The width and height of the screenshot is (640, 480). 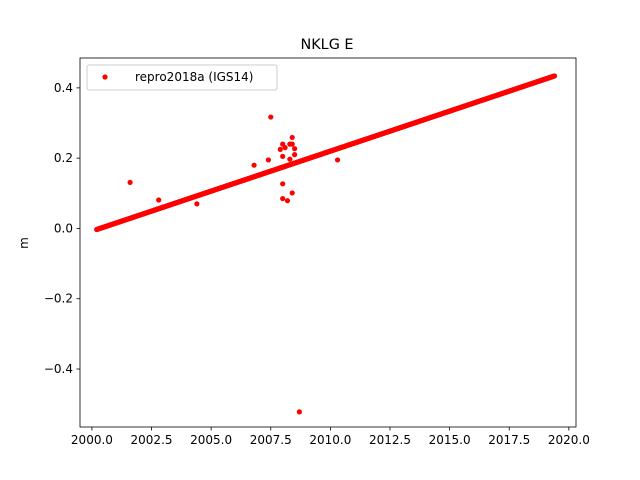 What do you see at coordinates (58, 369) in the screenshot?
I see `y-tick-label: −0.4` at bounding box center [58, 369].